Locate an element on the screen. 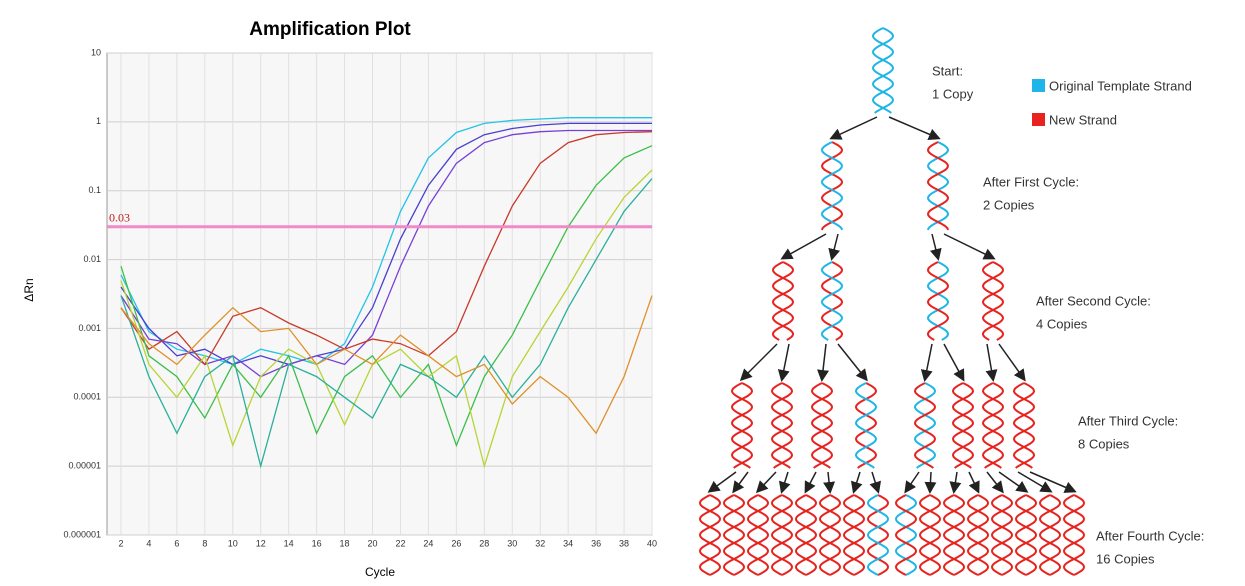  x-tick-label: 2 is located at coordinates (120, 543).